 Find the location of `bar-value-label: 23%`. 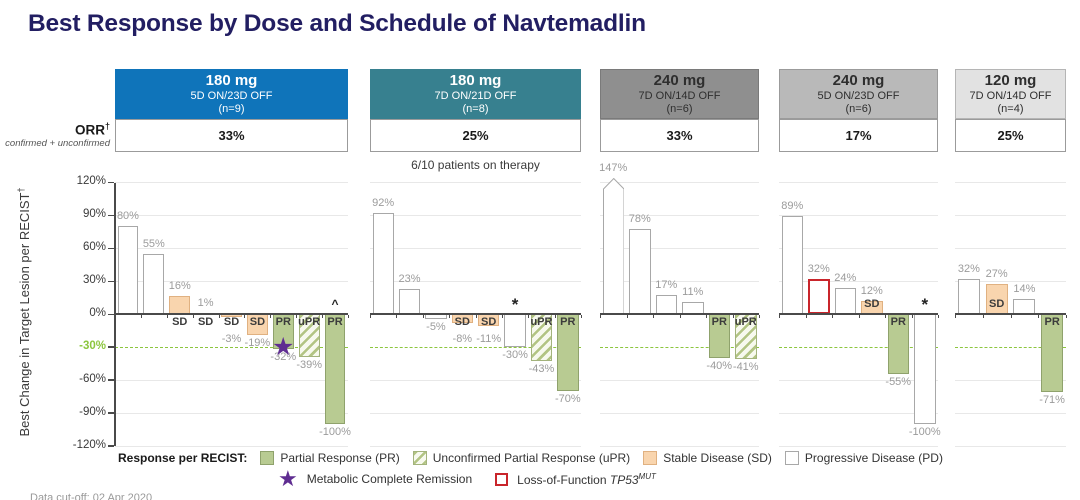

bar-value-label: 23% is located at coordinates (409, 278).